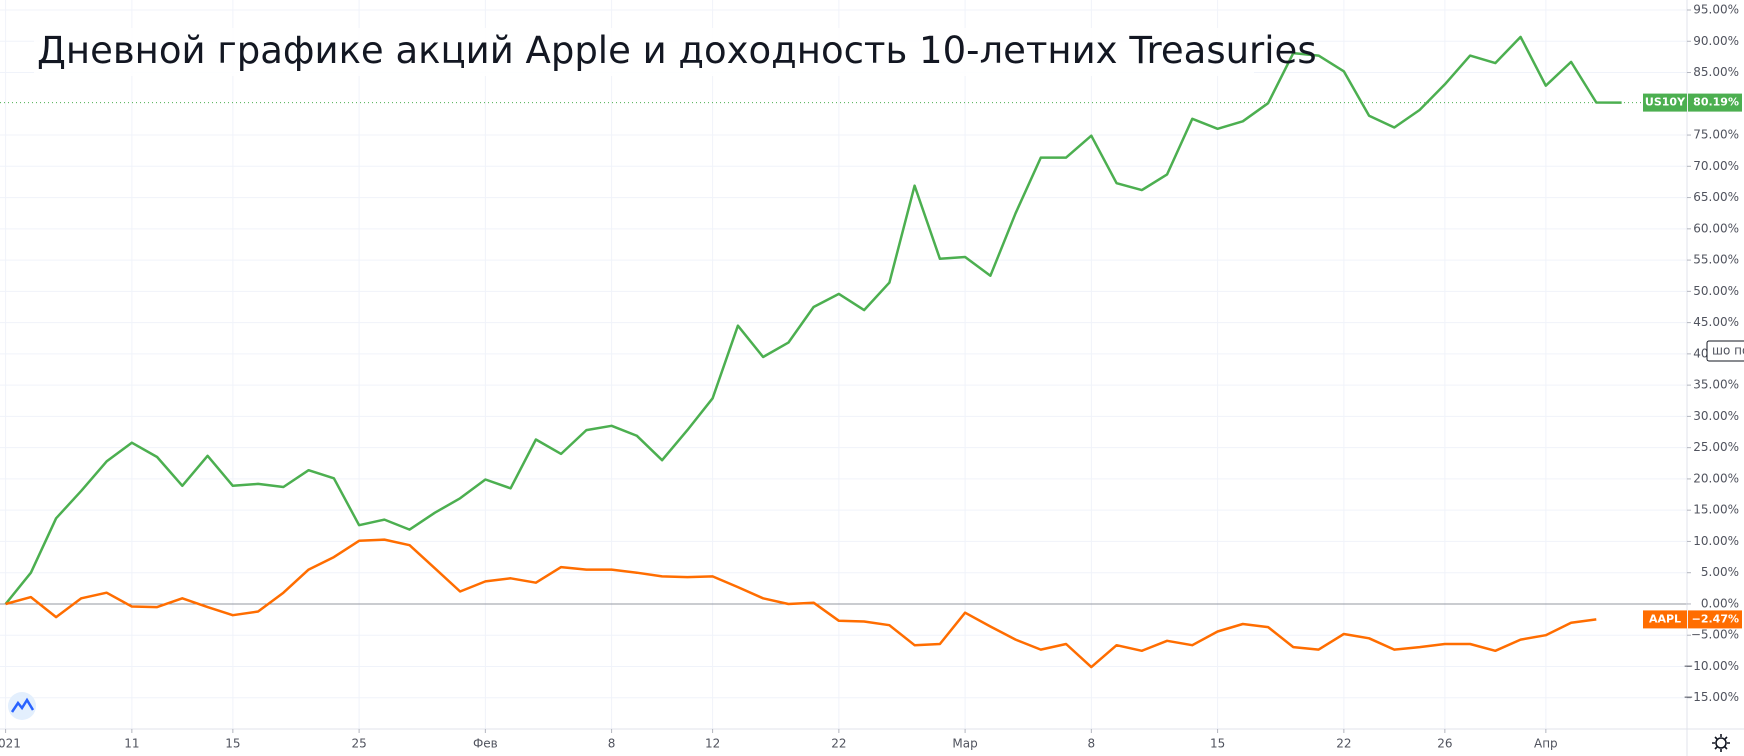 This screenshot has width=1744, height=756. What do you see at coordinates (1716, 510) in the screenshot?
I see `y-tick-label: 15.00%` at bounding box center [1716, 510].